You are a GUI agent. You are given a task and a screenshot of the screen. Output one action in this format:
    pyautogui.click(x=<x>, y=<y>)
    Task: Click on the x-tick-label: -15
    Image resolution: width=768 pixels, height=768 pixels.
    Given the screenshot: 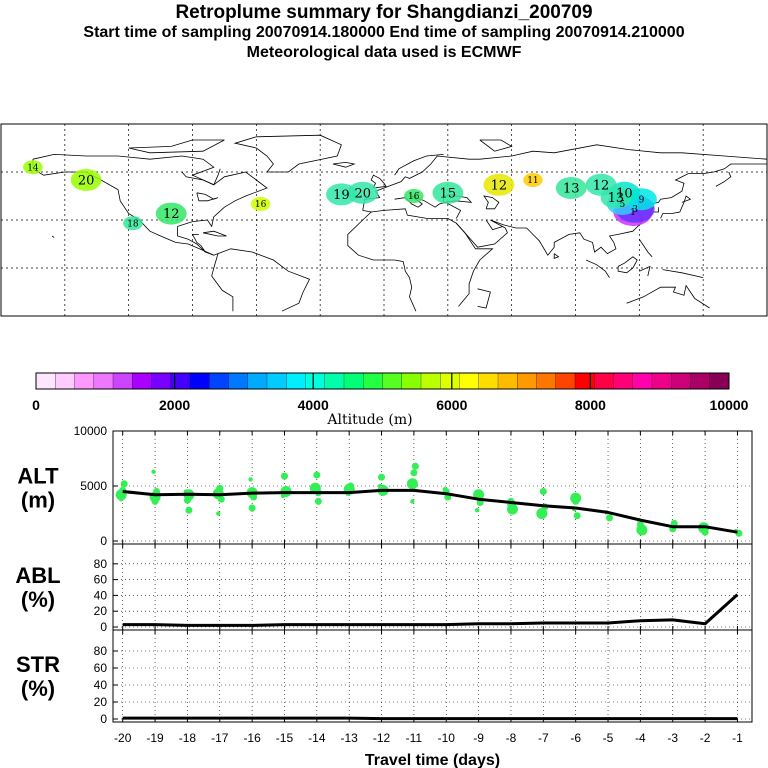 What is the action you would take?
    pyautogui.click(x=285, y=738)
    